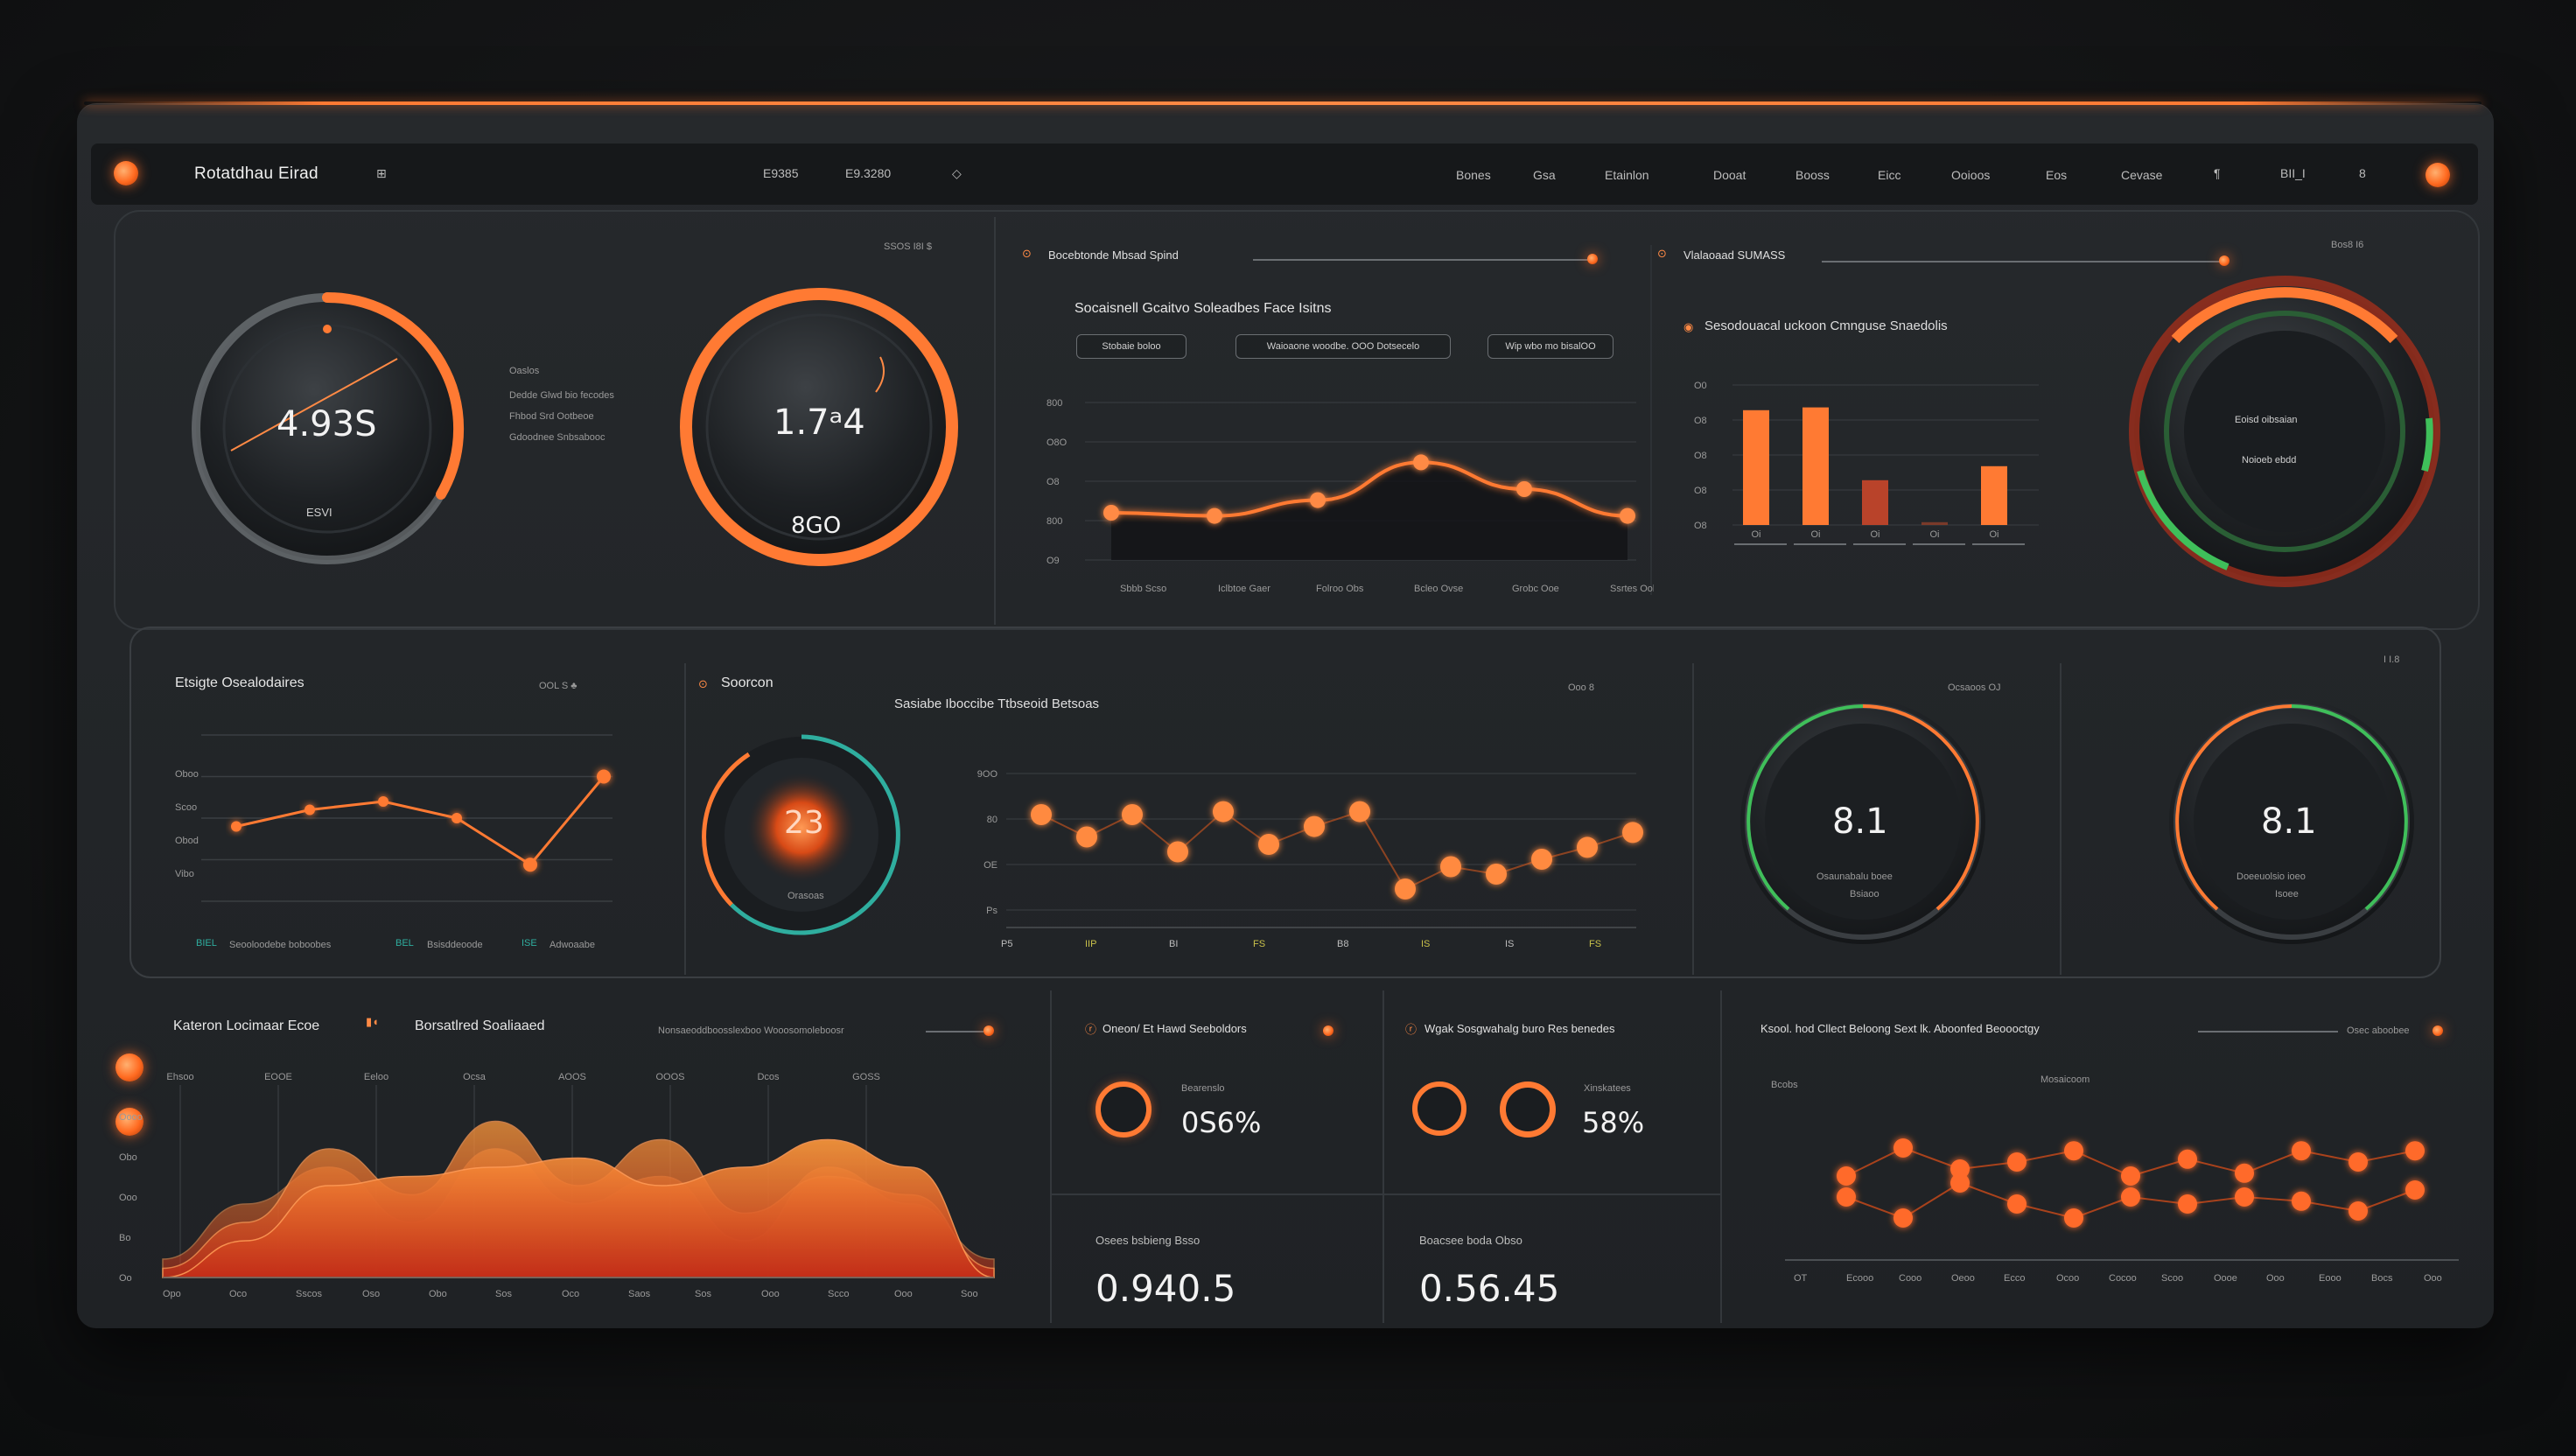 The image size is (2576, 1456). Describe the element at coordinates (1342, 944) in the screenshot. I see `x-tick-label: B8` at that location.